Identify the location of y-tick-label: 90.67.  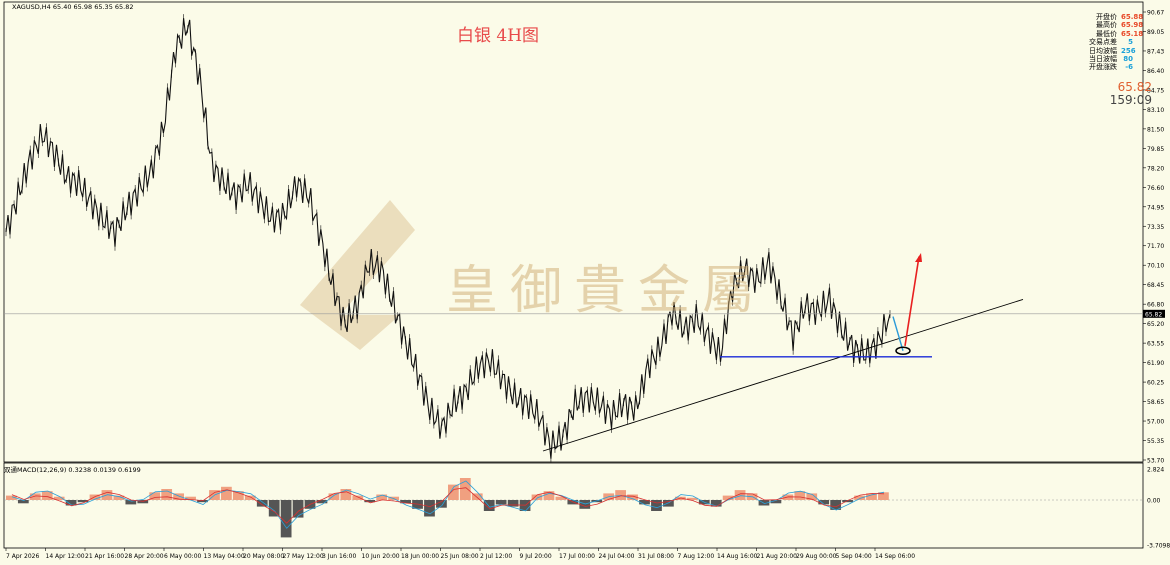
(1155, 13).